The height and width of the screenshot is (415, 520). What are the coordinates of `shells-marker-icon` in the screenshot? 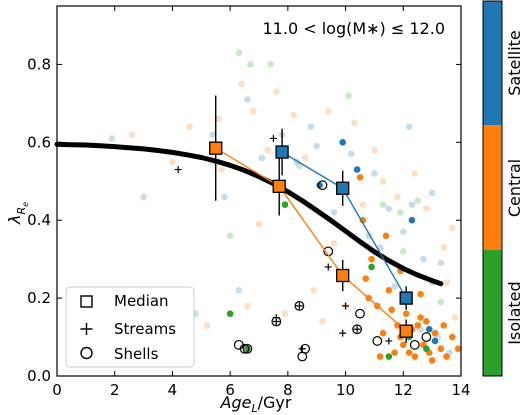 It's located at (86, 353).